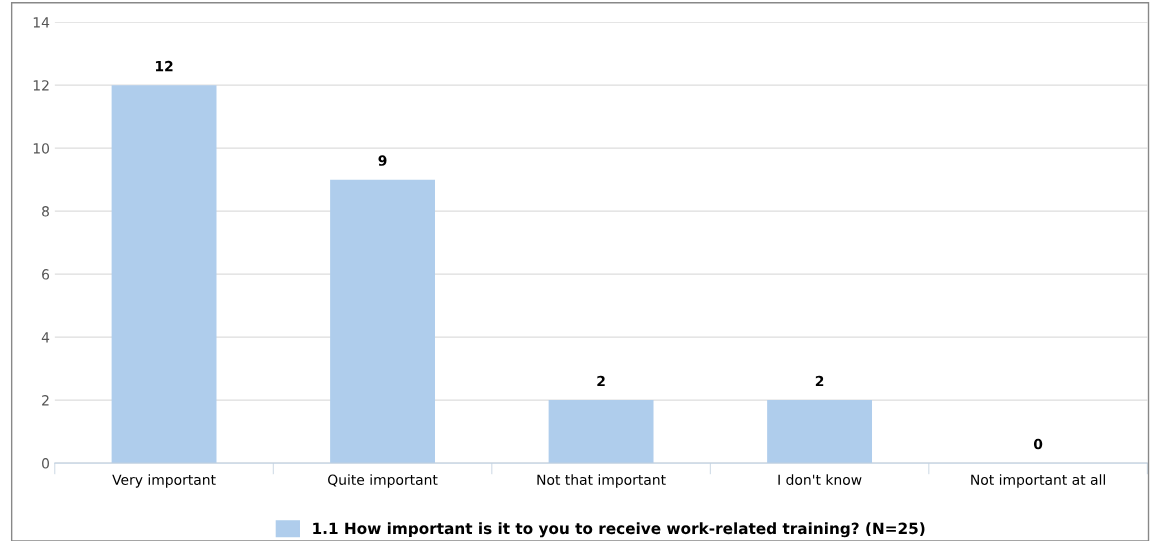 The height and width of the screenshot is (541, 1166). Describe the element at coordinates (41, 85) in the screenshot. I see `y-tick-label: 12` at that location.